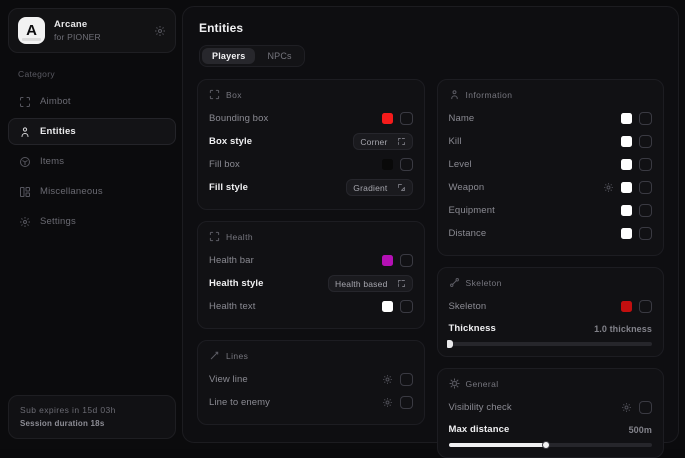  I want to click on thickness-slider, so click(549, 344).